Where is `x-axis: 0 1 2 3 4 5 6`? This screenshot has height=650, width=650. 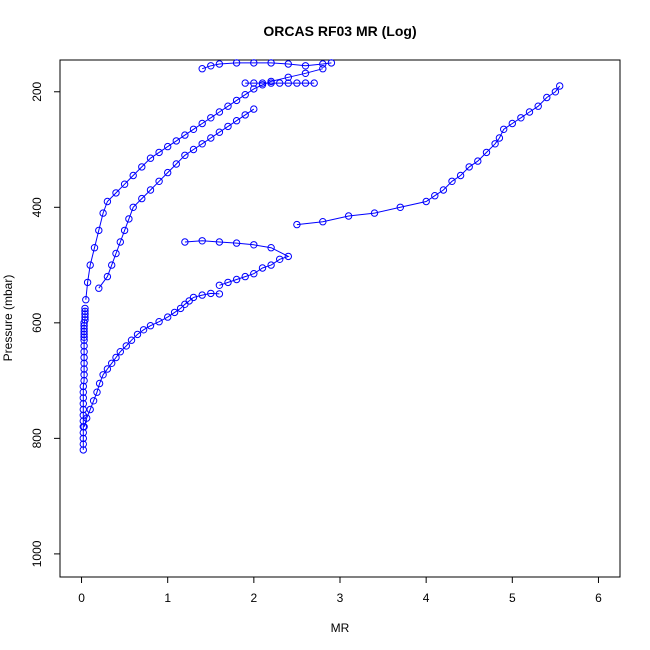
x-axis: 0 1 2 3 4 5 6 is located at coordinates (340, 590).